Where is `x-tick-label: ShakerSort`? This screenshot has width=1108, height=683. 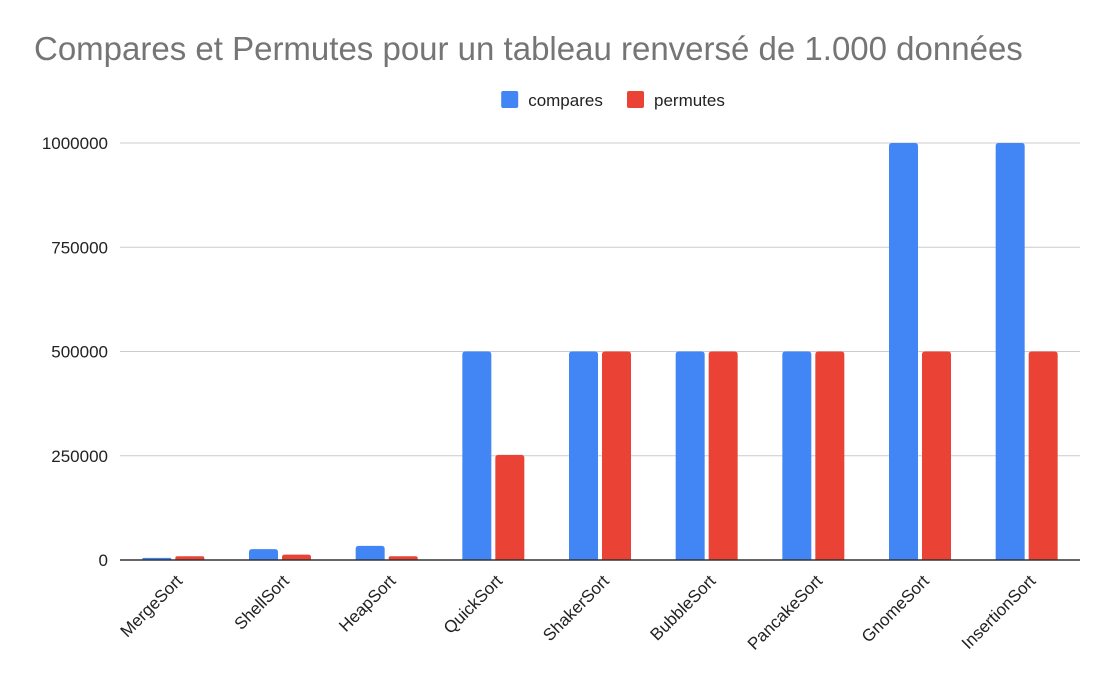
x-tick-label: ShakerSort is located at coordinates (576, 608).